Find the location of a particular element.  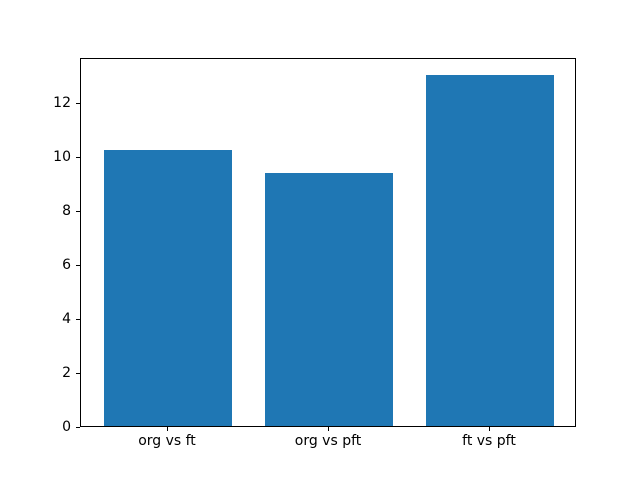

y-tick-label: 8 is located at coordinates (66, 210).